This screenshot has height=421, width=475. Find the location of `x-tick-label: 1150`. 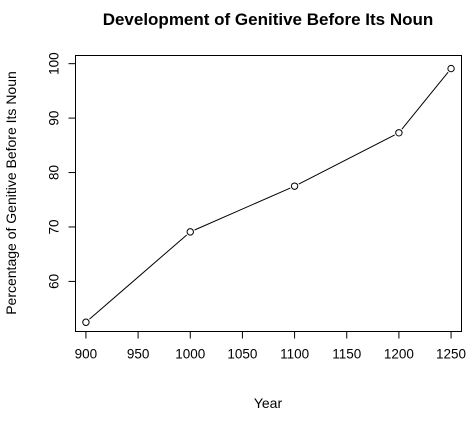

x-tick-label: 1150 is located at coordinates (346, 354).